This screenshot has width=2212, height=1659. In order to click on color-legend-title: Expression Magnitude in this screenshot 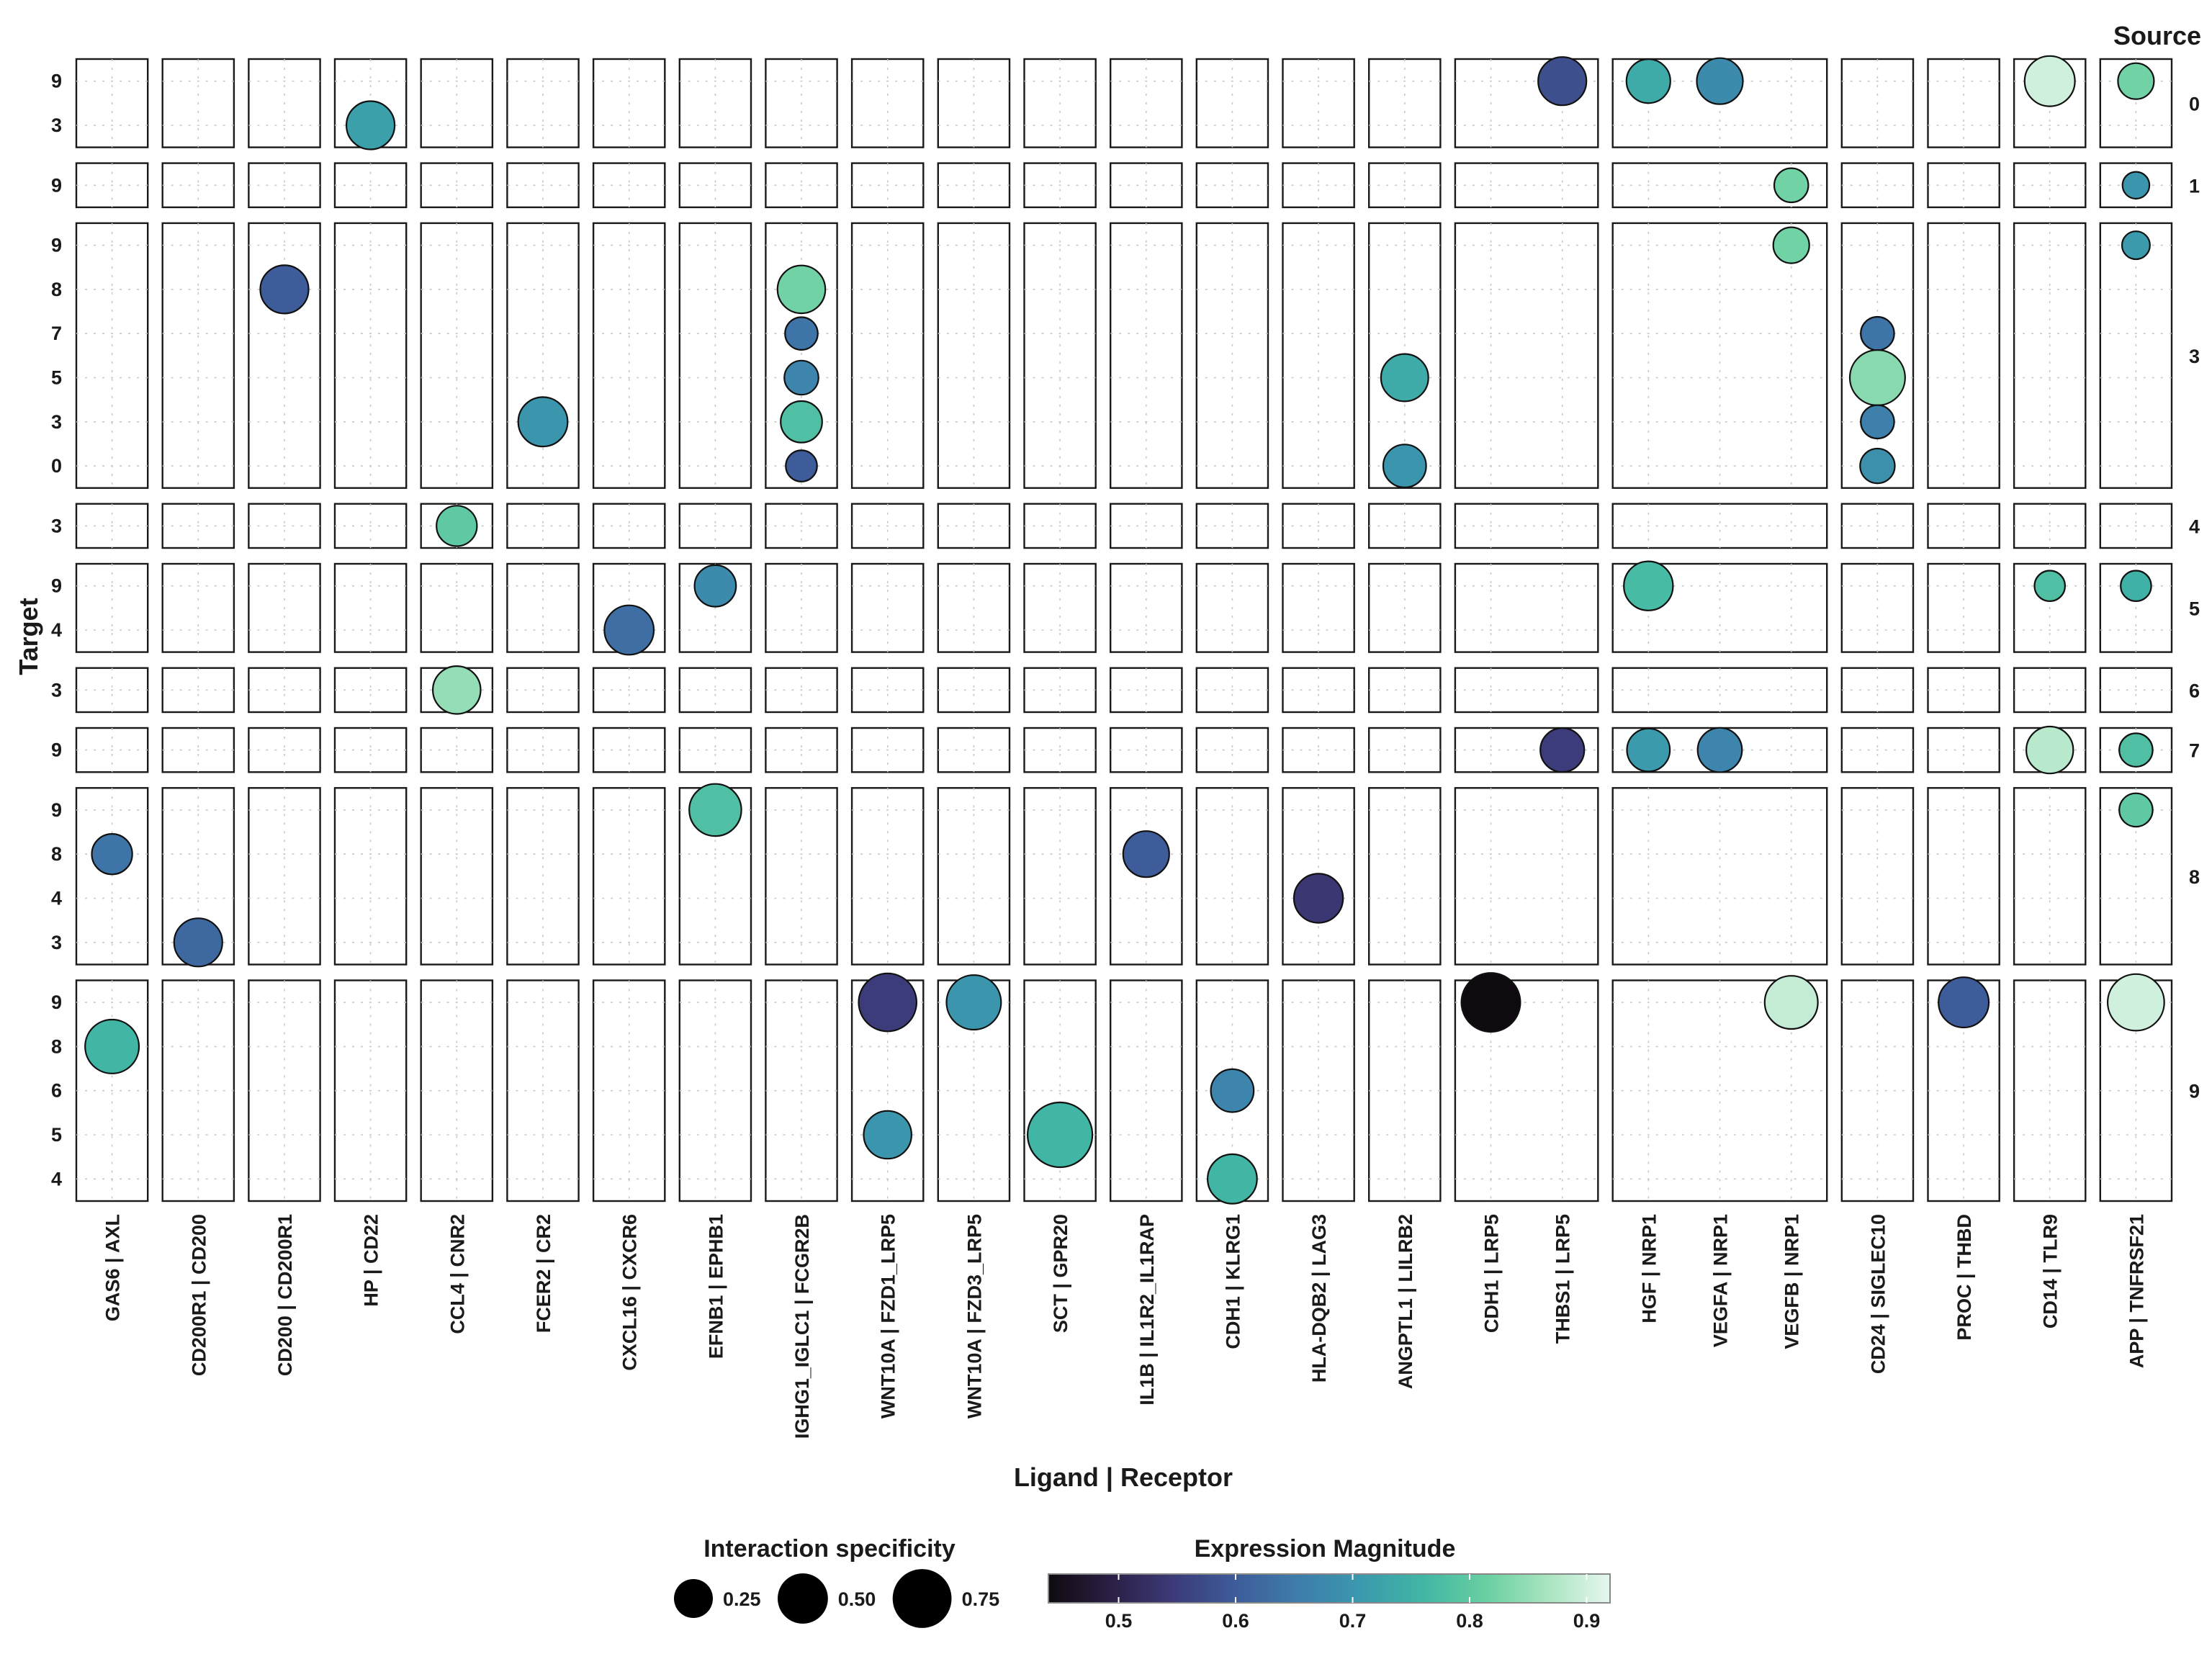, I will do `click(1326, 1549)`.